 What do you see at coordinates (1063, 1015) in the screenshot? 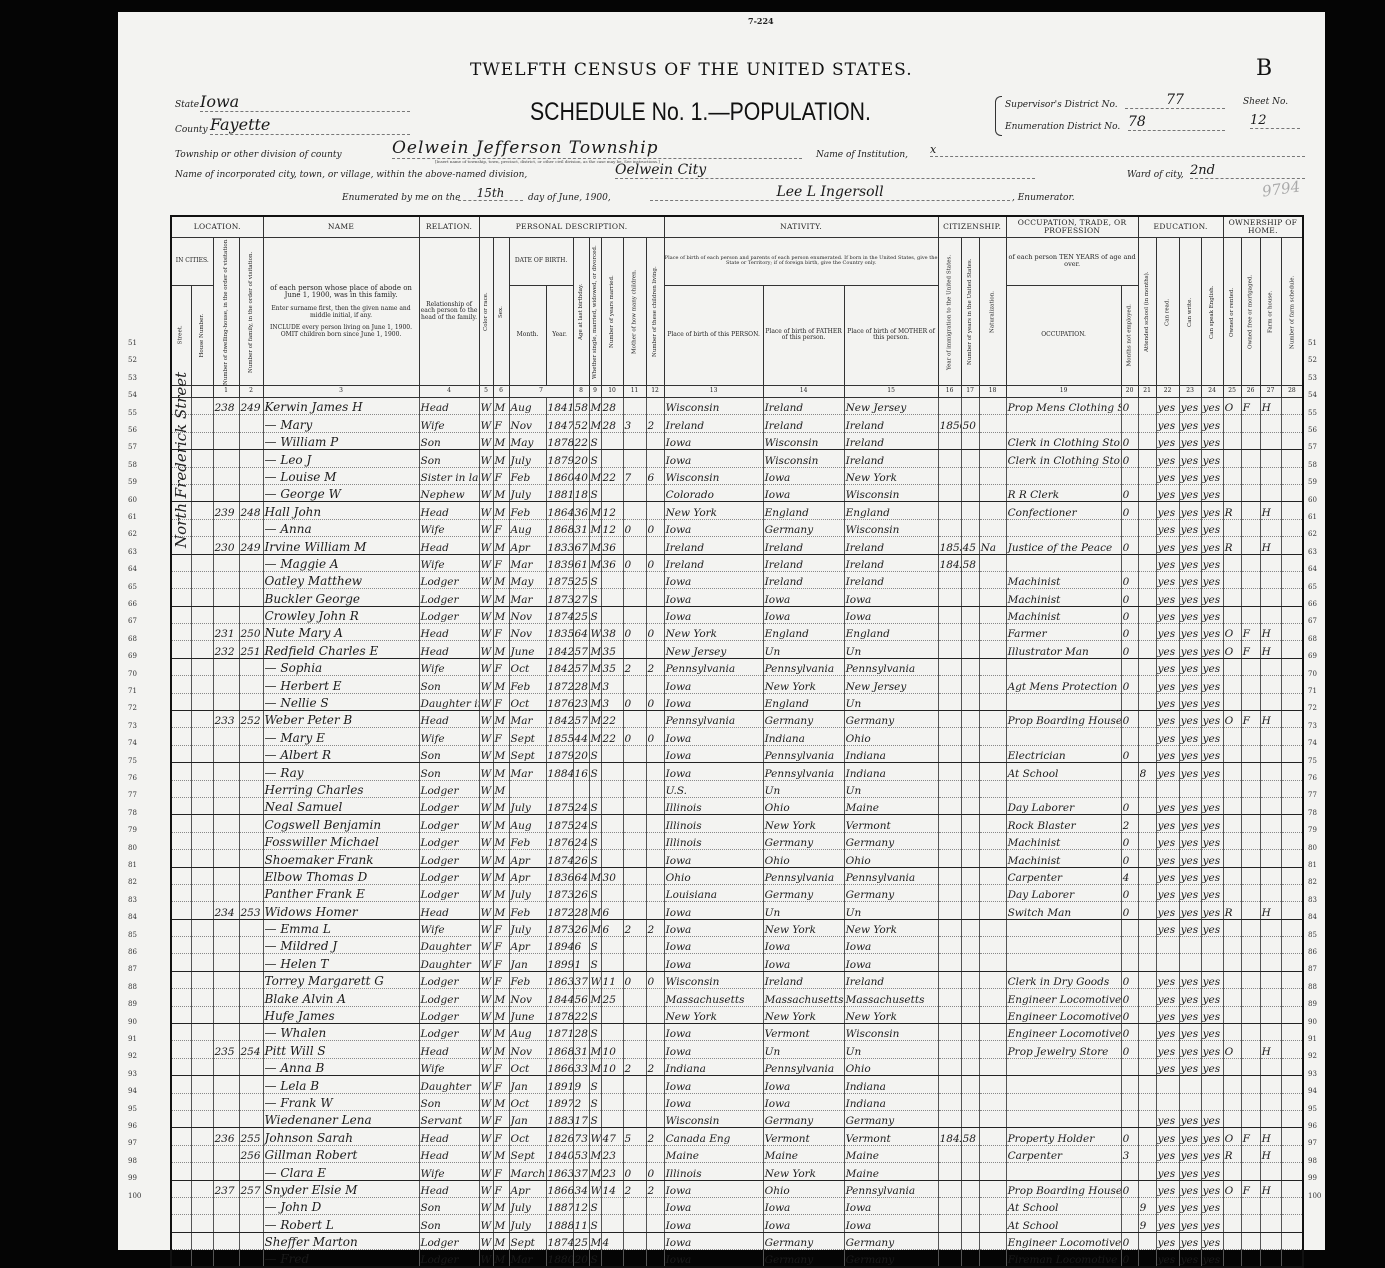
I see `cell-occupation: Engineer Locomotive` at bounding box center [1063, 1015].